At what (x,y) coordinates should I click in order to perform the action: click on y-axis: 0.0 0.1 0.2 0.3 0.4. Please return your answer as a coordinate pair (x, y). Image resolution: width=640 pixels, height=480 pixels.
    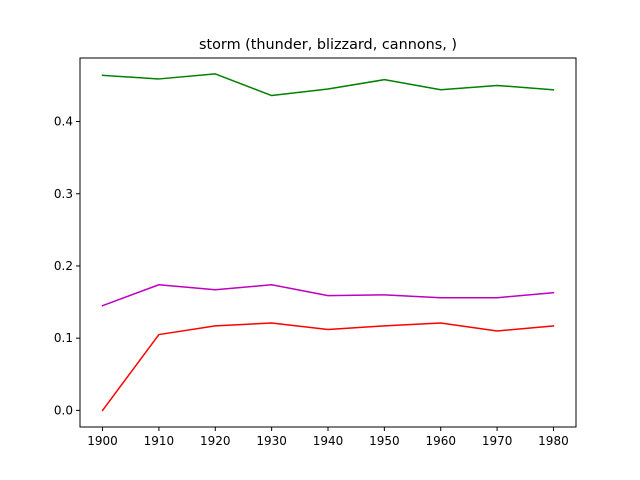
    Looking at the image, I should click on (67, 266).